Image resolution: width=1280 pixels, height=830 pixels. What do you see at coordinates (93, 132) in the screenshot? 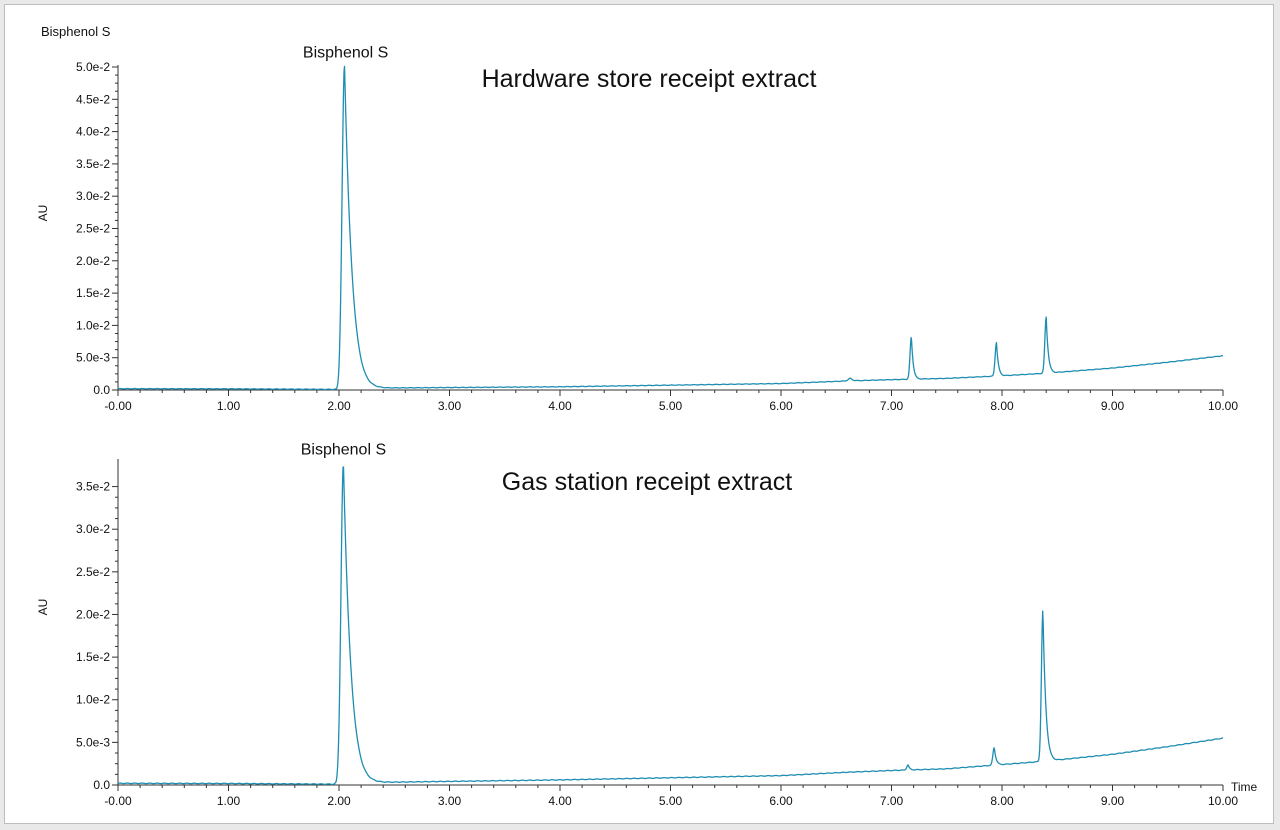
I see `y-tick-label: 4.0e-2` at bounding box center [93, 132].